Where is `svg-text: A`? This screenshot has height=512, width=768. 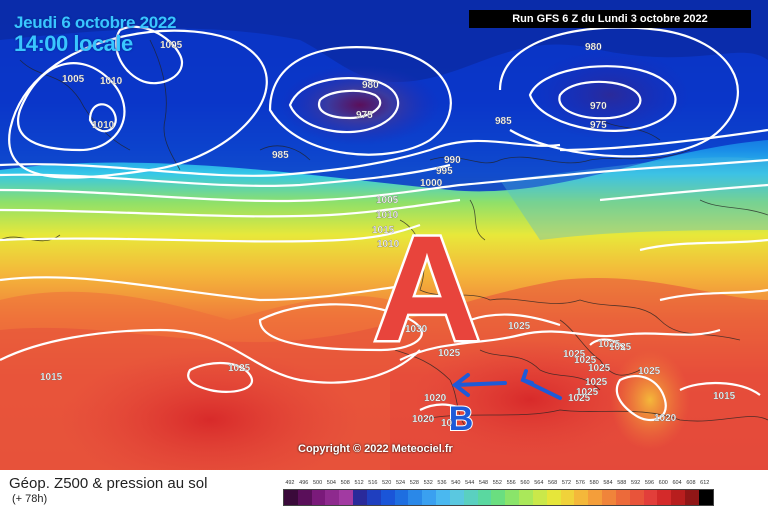
svg-text: A is located at coordinates (427, 288).